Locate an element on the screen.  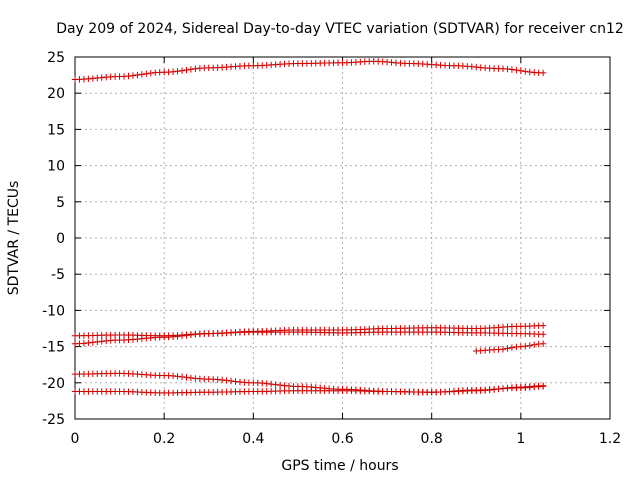
y-tick-label: 0 is located at coordinates (60, 239).